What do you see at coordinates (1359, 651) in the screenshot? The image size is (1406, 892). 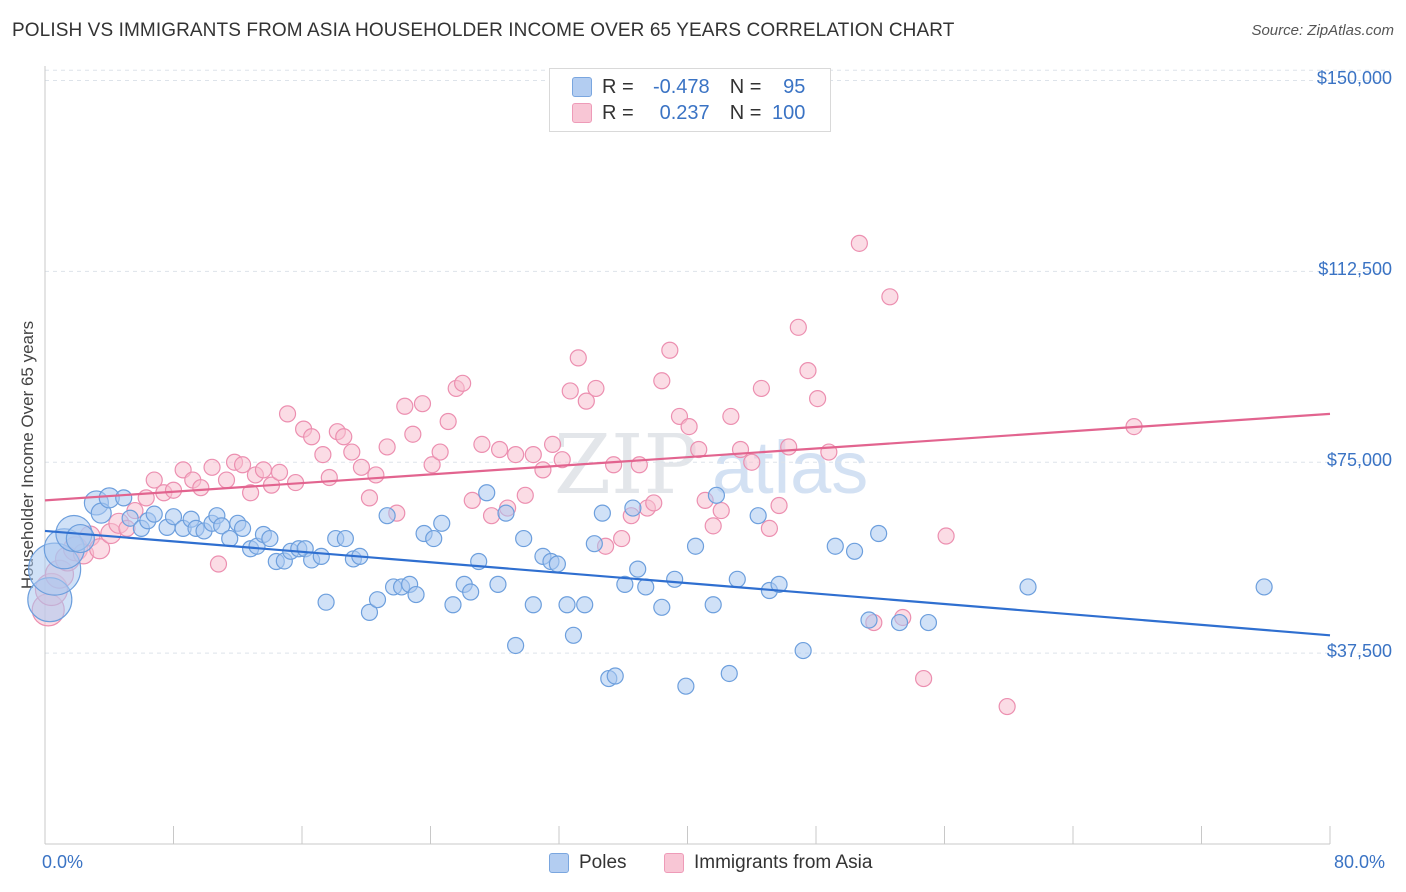 I see `y-tick-label: $37,500` at bounding box center [1359, 651].